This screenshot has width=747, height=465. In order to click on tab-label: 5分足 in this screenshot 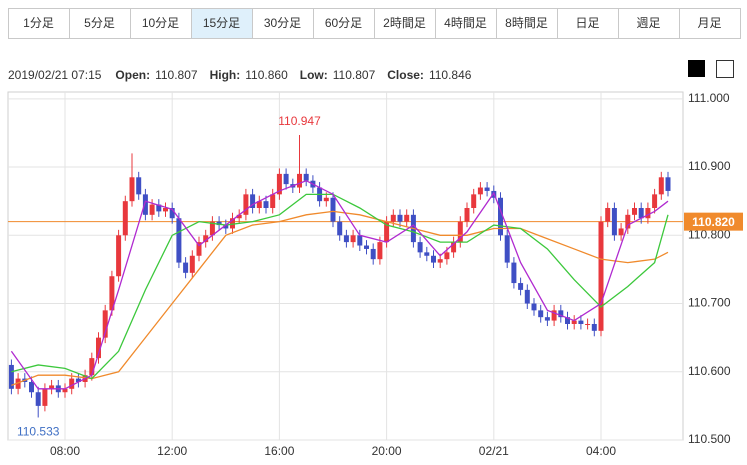, I will do `click(99, 23)`.